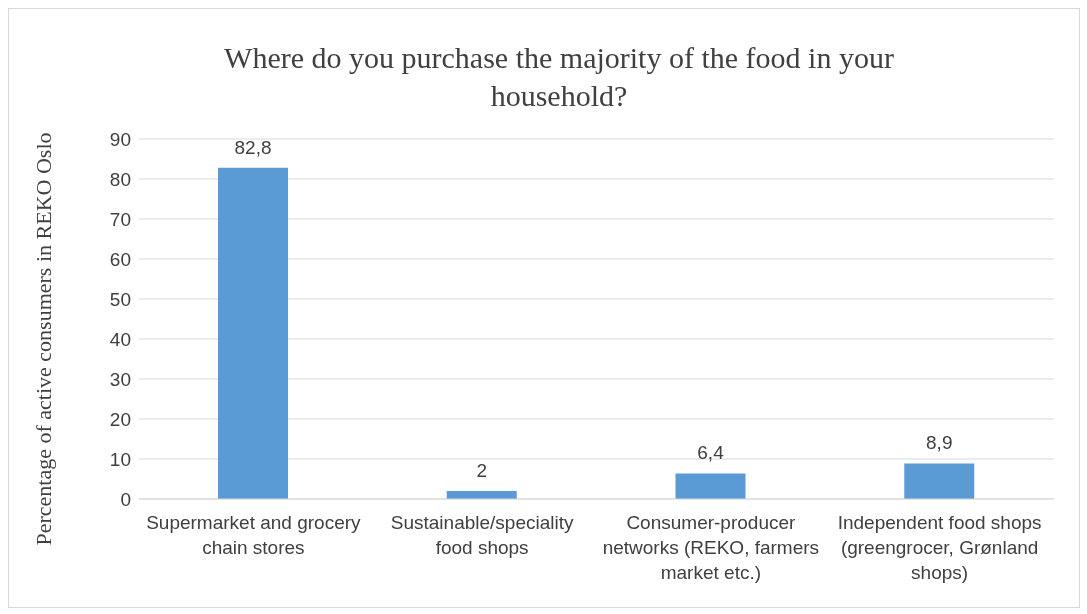 Image resolution: width=1087 pixels, height=614 pixels. I want to click on x-tick-label: Sustainable/speciality food shops, so click(482, 535).